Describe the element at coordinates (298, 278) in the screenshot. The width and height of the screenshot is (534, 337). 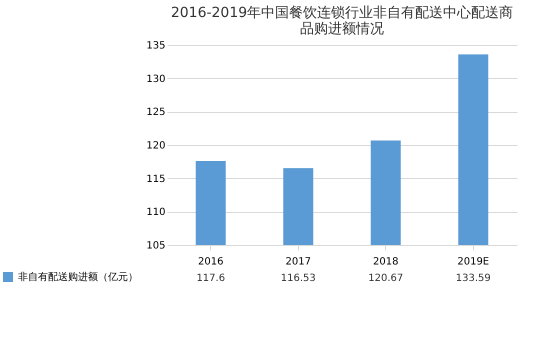
I see `data-label: 116.53` at that location.